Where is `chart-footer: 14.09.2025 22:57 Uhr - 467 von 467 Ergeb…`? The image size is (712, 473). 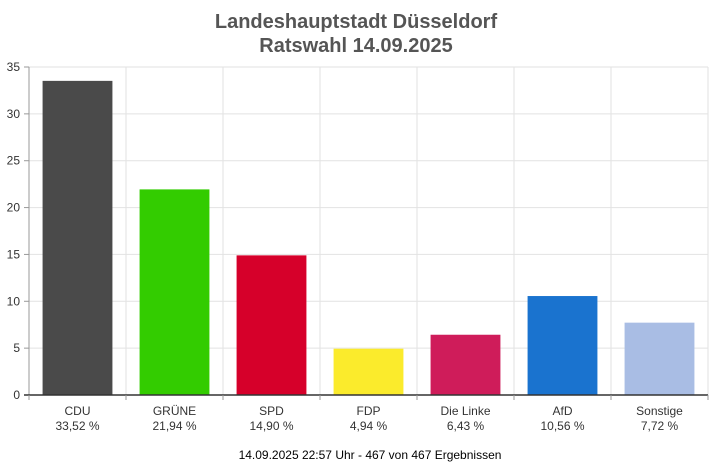 chart-footer: 14.09.2025 22:57 Uhr - 467 von 467 Ergeb… is located at coordinates (370, 455).